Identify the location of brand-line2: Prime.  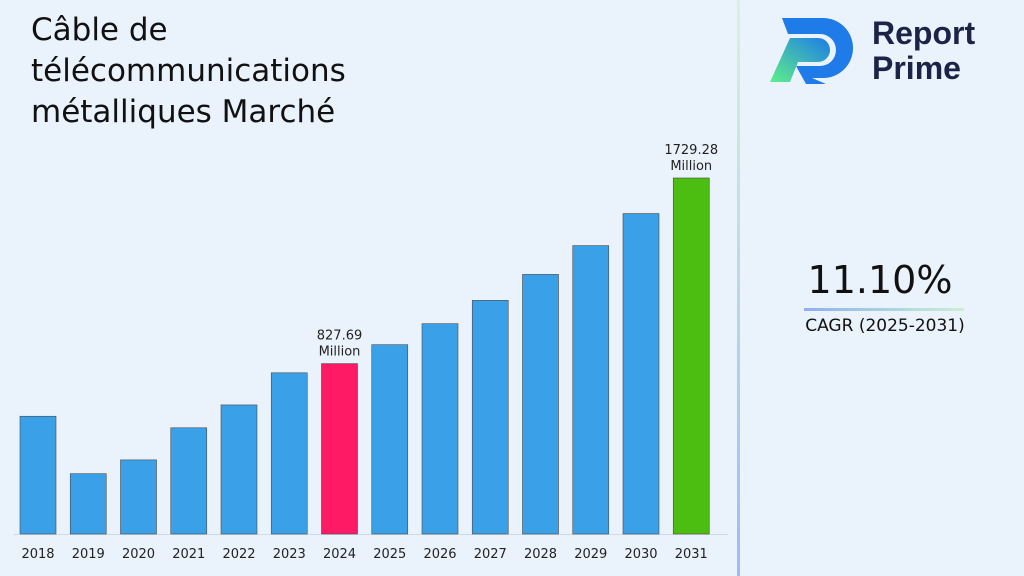
(916, 68).